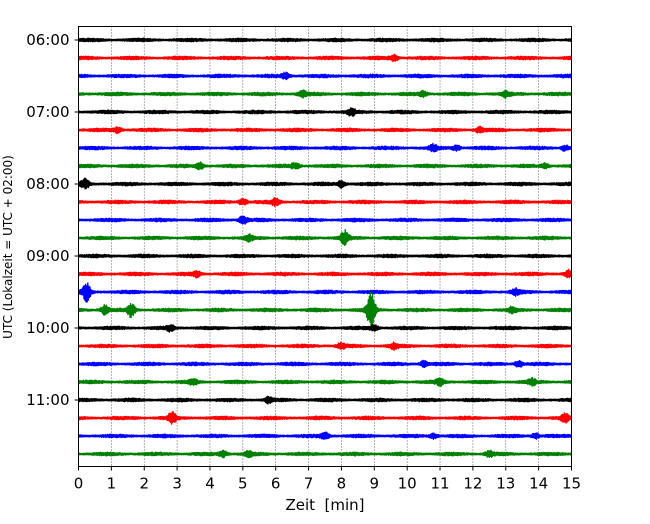  Describe the element at coordinates (342, 484) in the screenshot. I see `x-tick-label: 8` at that location.